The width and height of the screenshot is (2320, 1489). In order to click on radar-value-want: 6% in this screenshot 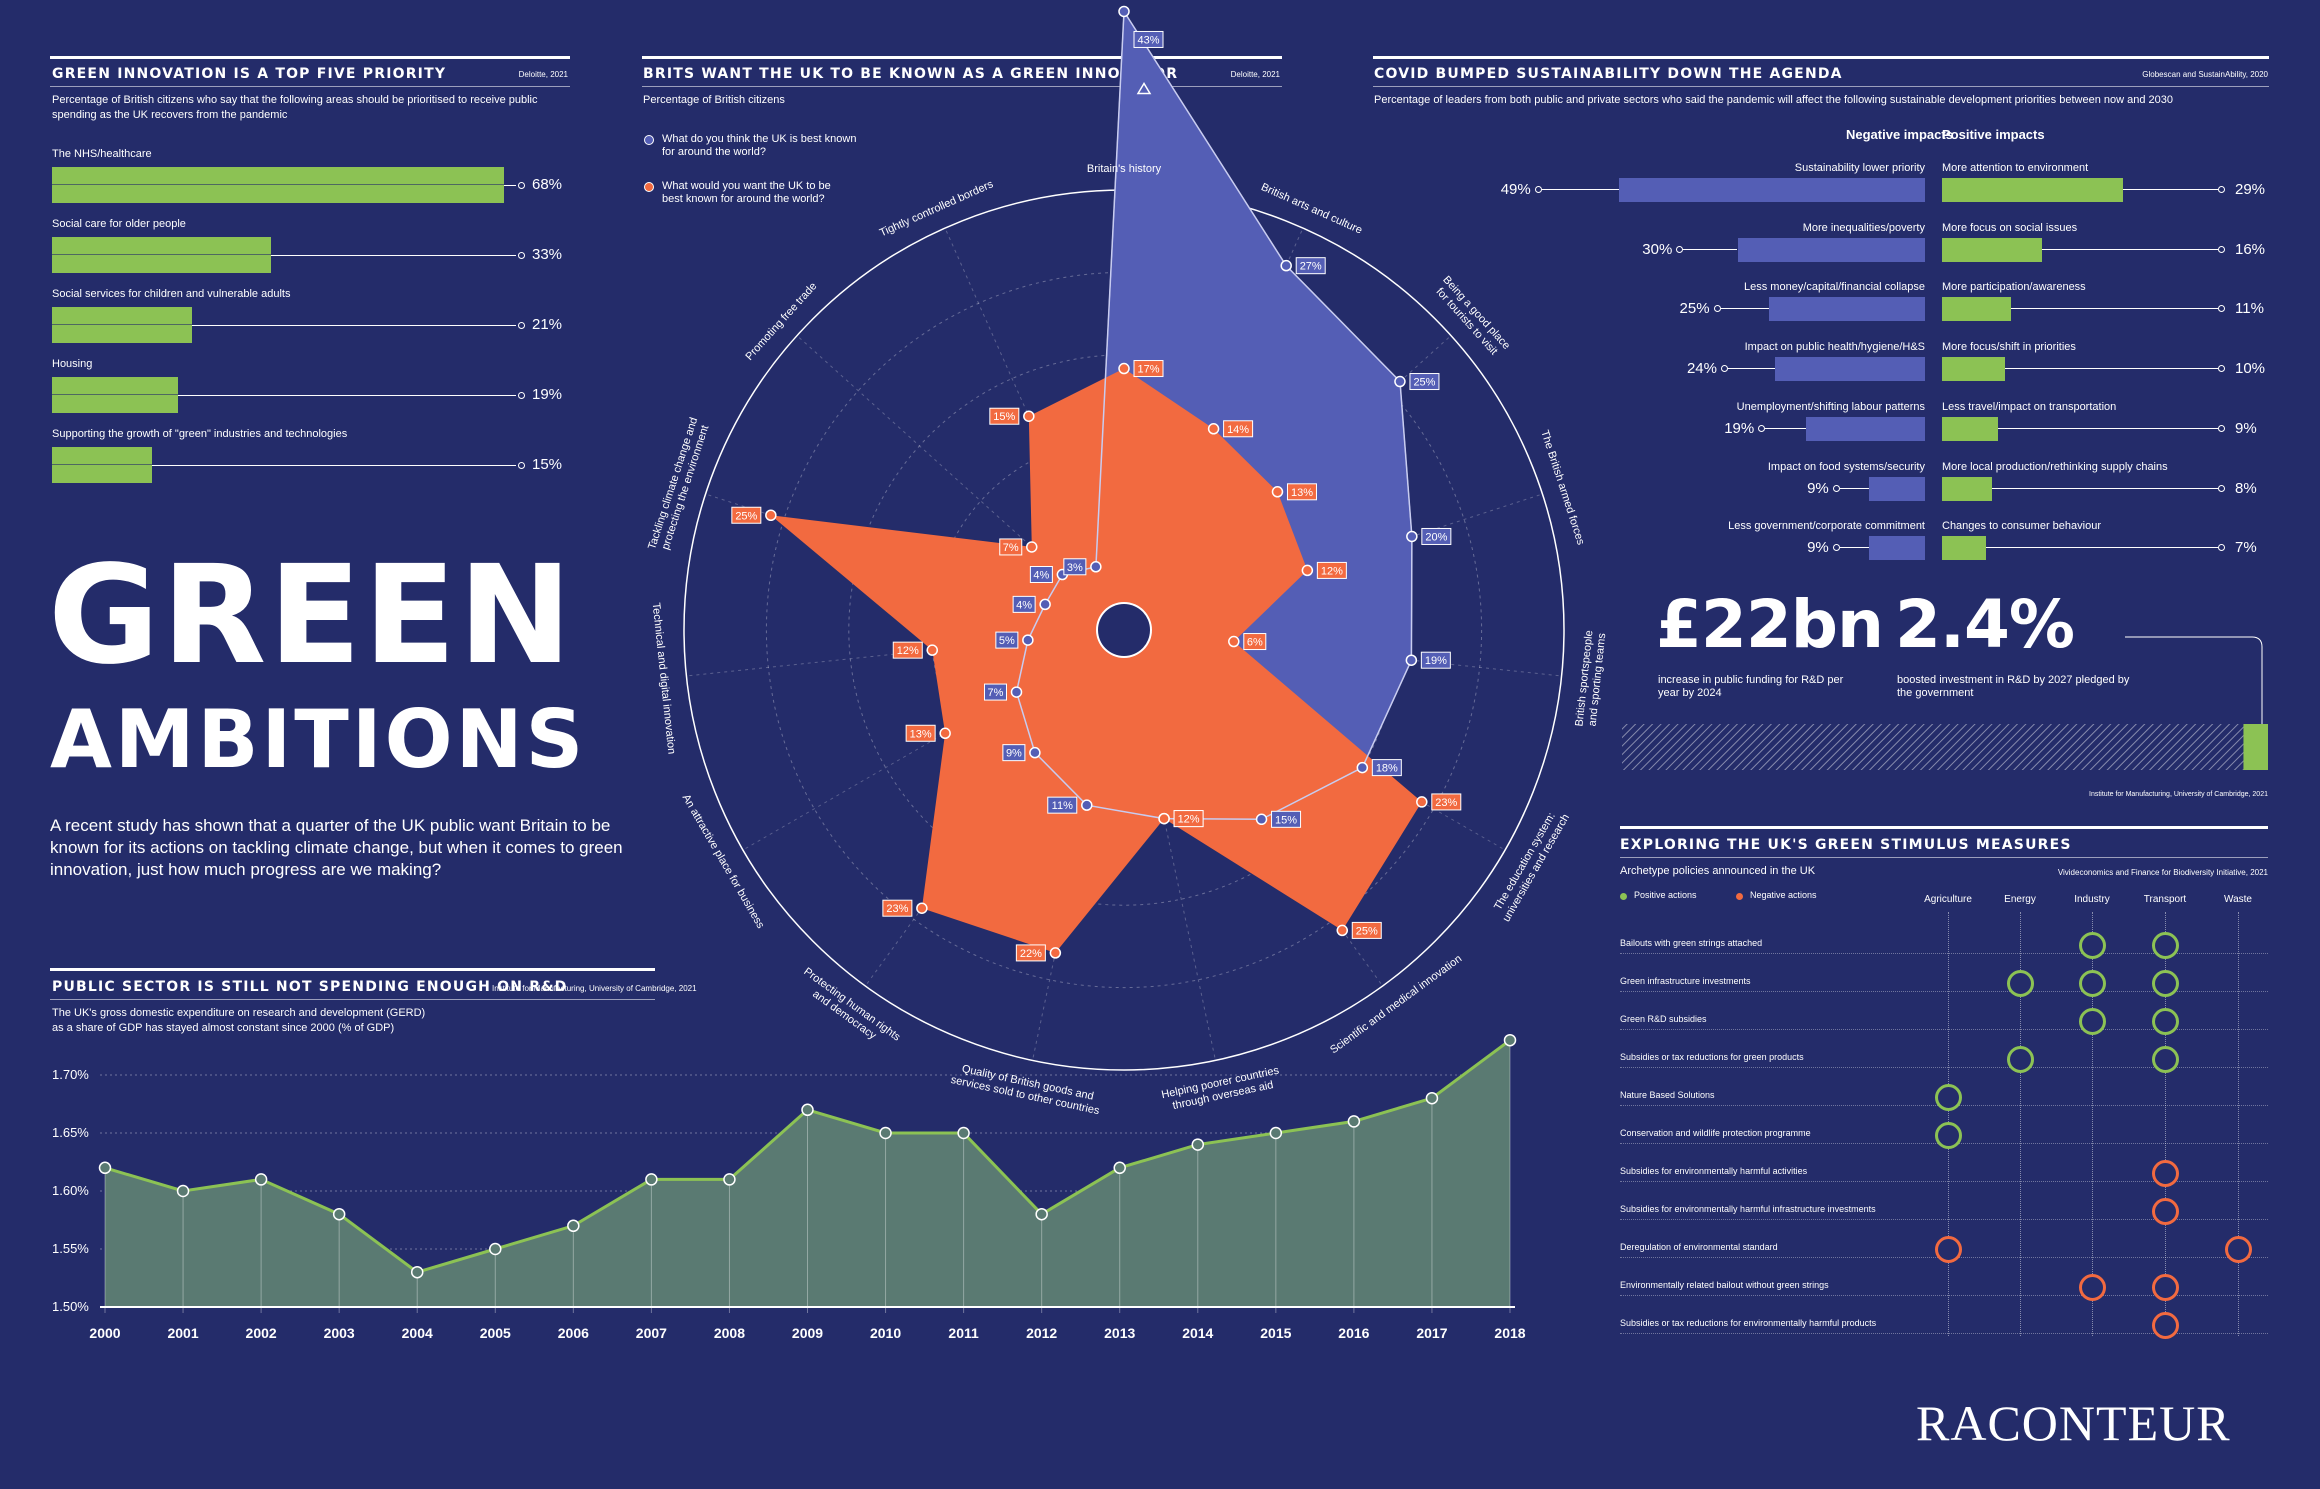, I will do `click(1255, 642)`.